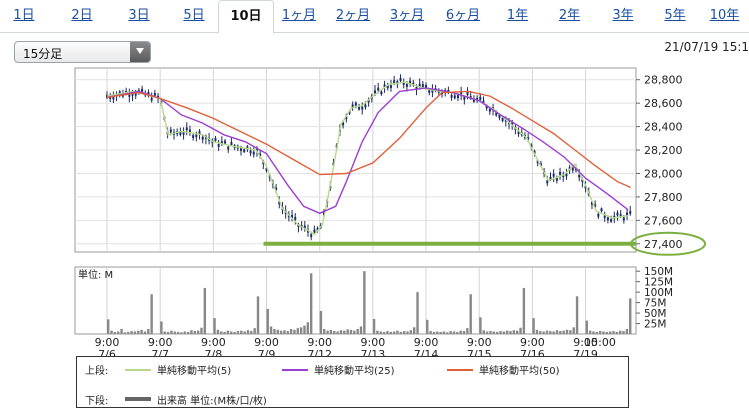 Image resolution: width=749 pixels, height=411 pixels. I want to click on tab-8: 3ヶ月, so click(407, 15).